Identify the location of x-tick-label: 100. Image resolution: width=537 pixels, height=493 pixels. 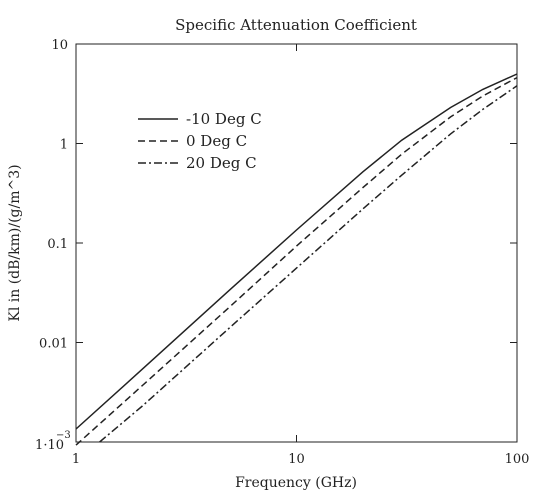
(517, 459).